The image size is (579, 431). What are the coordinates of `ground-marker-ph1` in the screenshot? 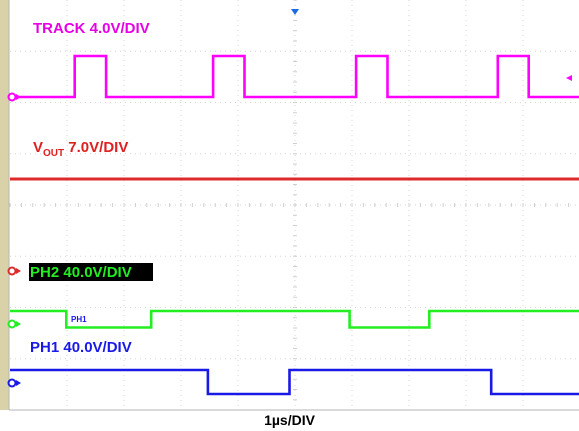 It's located at (14, 383).